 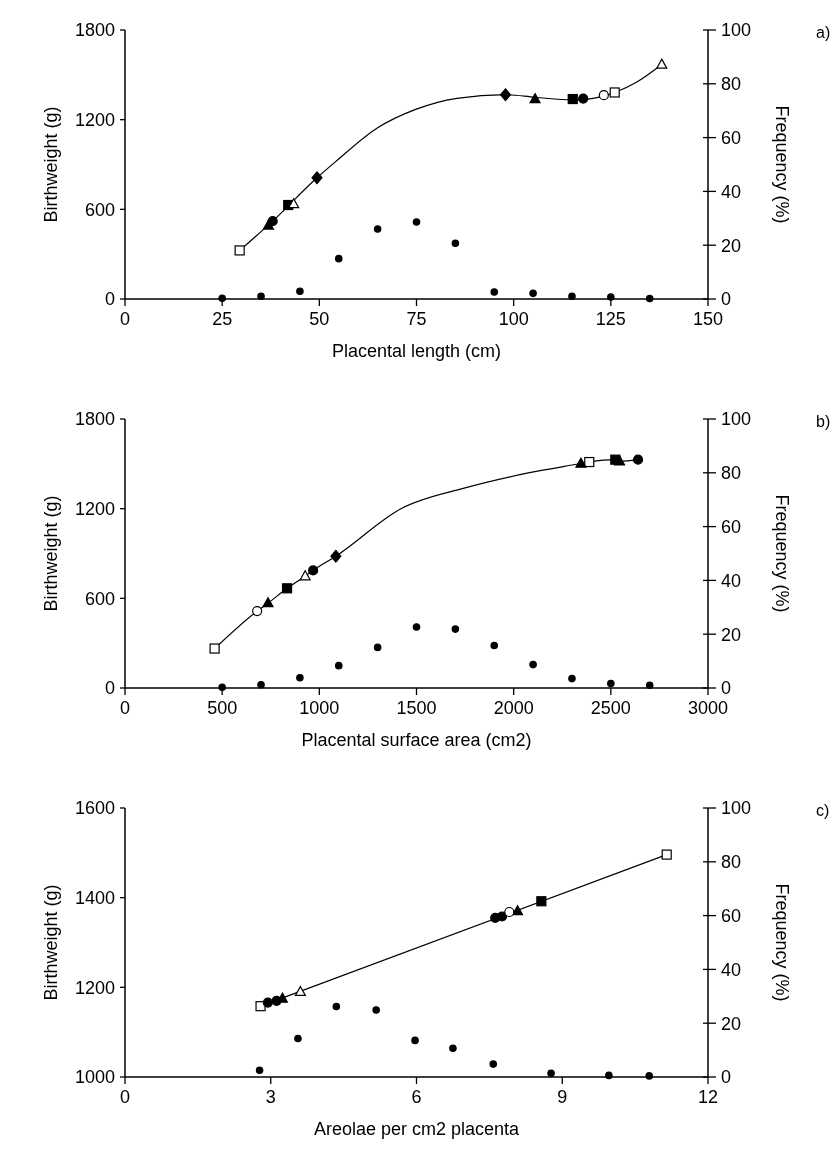 What do you see at coordinates (416, 319) in the screenshot?
I see `x-tick-label: 75` at bounding box center [416, 319].